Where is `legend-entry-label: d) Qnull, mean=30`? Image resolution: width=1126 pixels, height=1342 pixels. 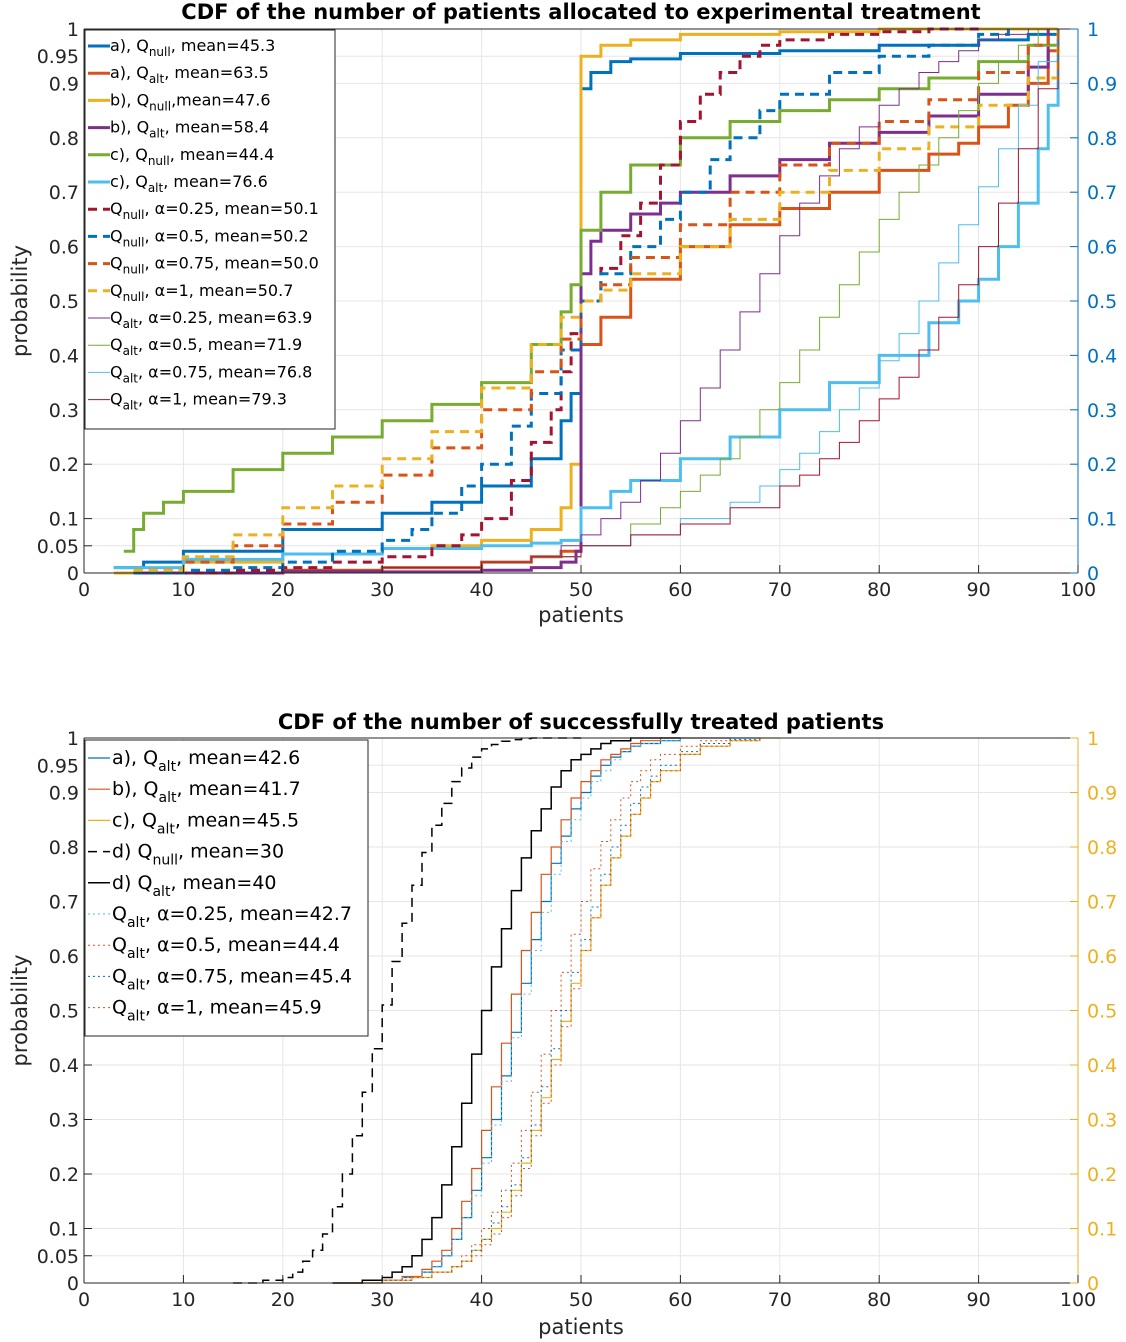 legend-entry-label: d) Qnull, mean=30 is located at coordinates (198, 855).